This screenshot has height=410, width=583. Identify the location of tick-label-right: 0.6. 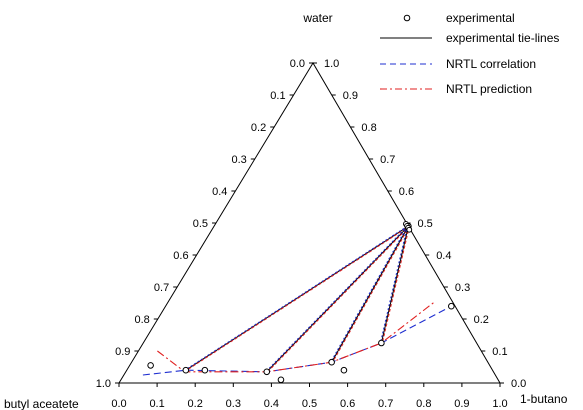
(406, 192).